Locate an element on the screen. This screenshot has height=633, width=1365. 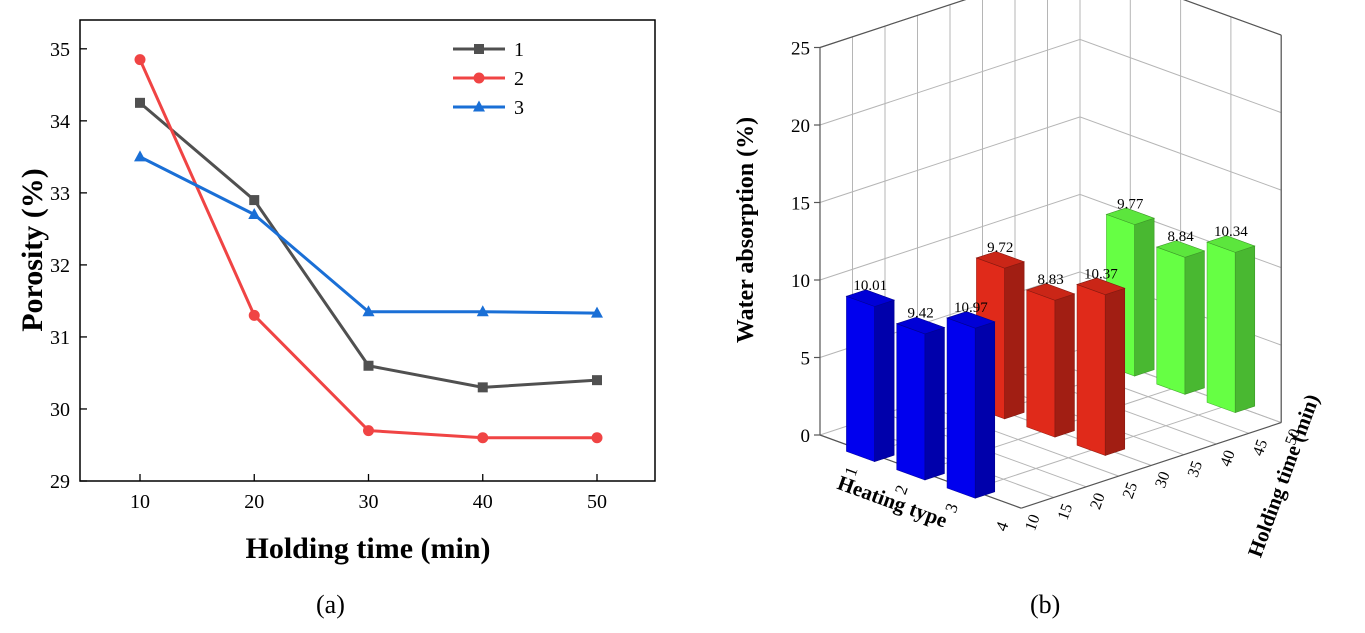
bar: 10.34 is located at coordinates (1231, 319).